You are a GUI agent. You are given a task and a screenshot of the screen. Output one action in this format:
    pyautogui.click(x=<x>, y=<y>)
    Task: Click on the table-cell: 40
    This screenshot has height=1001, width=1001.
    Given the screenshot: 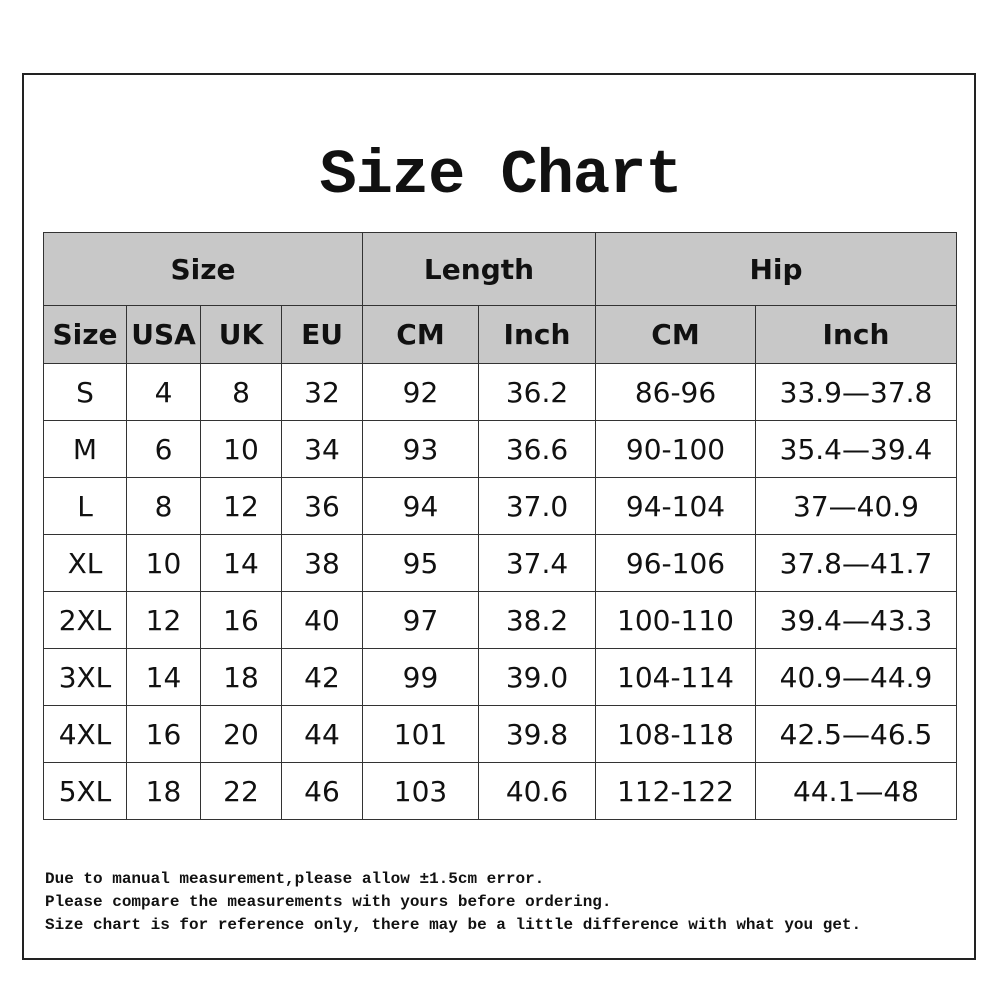 What is the action you would take?
    pyautogui.click(x=322, y=620)
    